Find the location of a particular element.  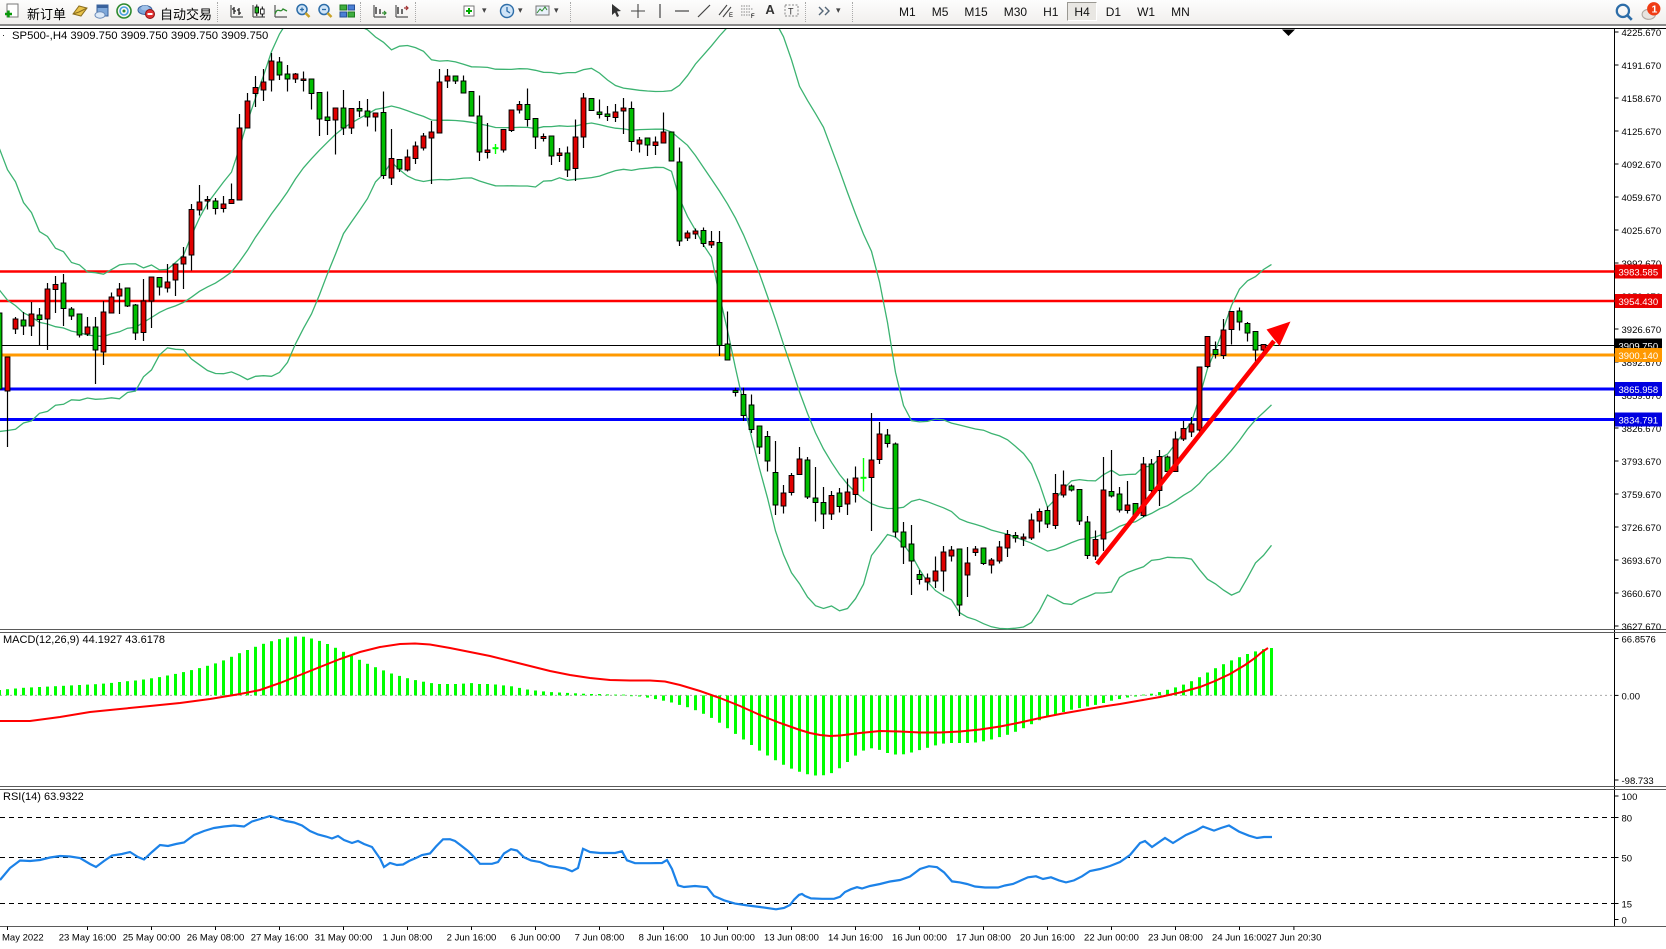

svg-text: 20 Jun 16:00 is located at coordinates (1047, 938).